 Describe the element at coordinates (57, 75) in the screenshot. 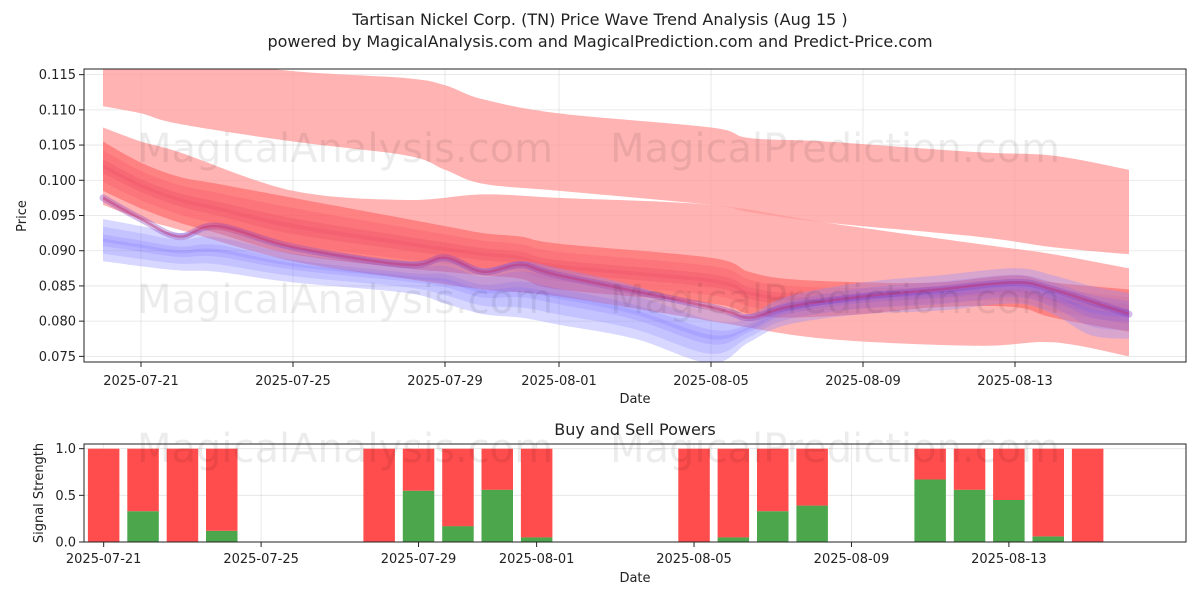

I see `price-y-tick-label: 0.115` at that location.